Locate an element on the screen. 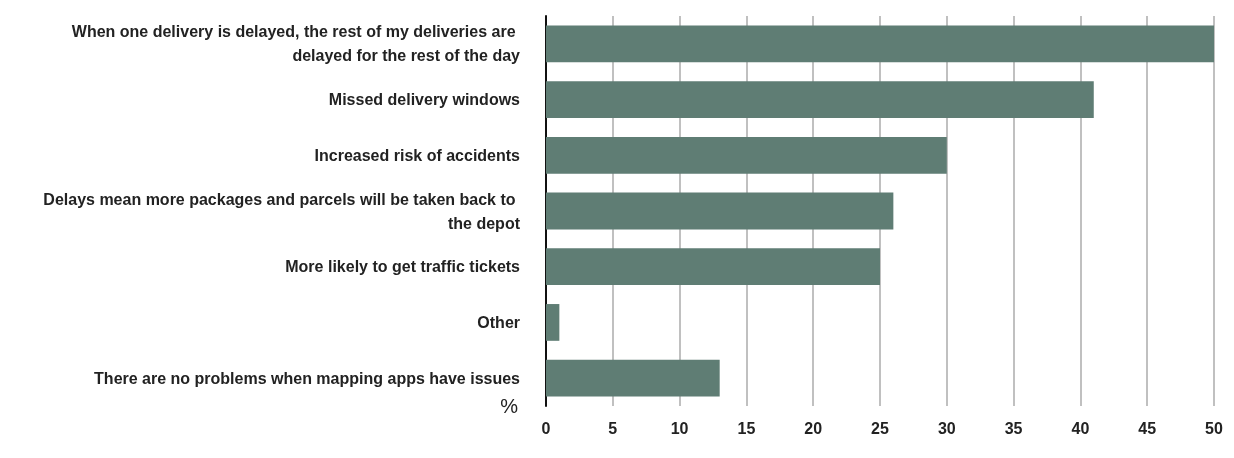 This screenshot has height=458, width=1234. x-tick-label: 15 is located at coordinates (746, 428).